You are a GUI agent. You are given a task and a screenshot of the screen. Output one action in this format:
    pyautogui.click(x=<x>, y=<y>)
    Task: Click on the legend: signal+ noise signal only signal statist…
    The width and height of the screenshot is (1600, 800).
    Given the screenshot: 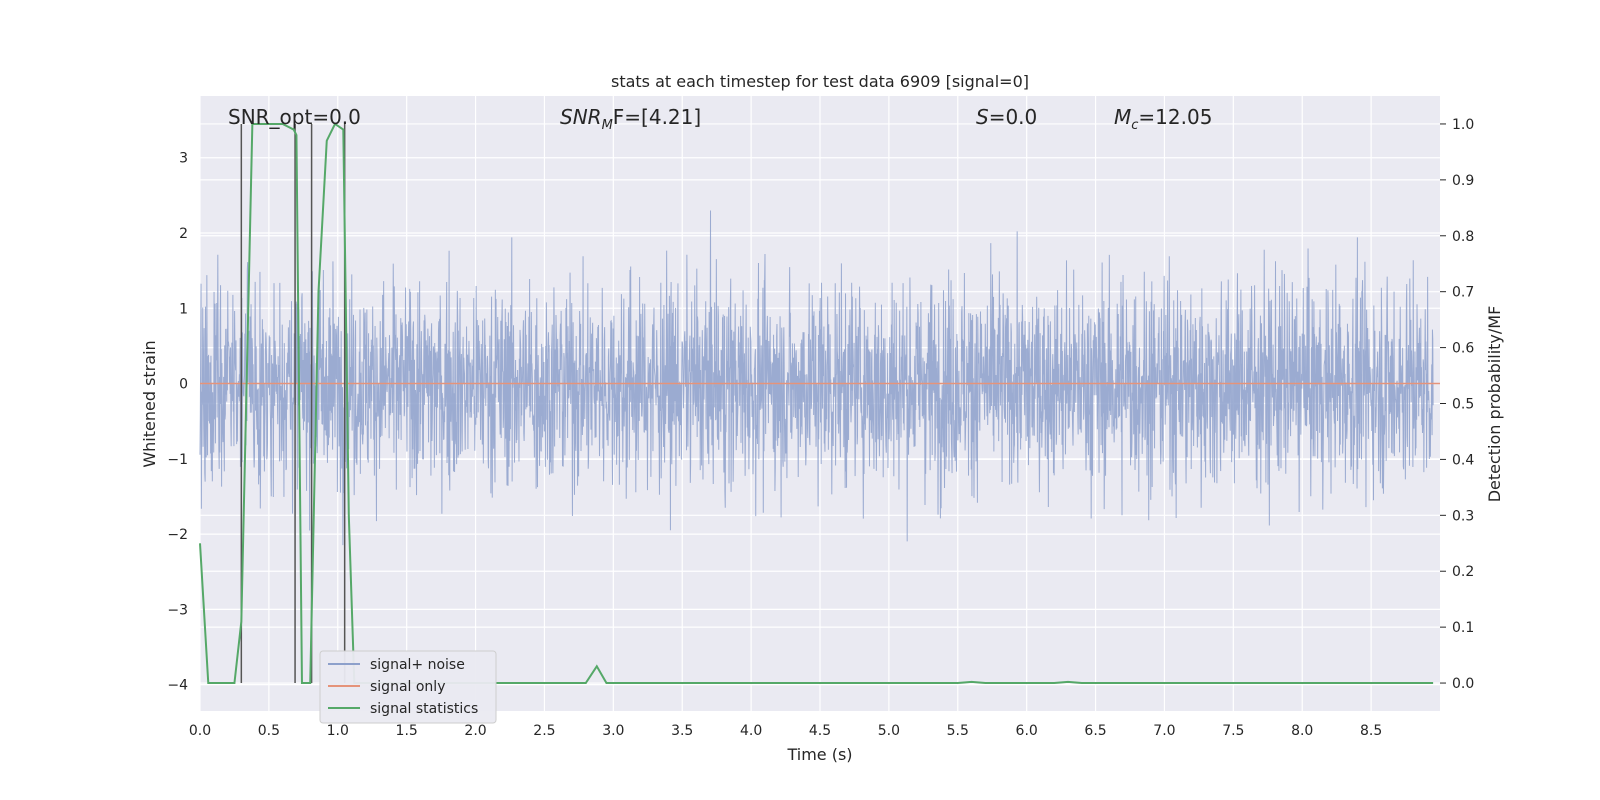 What is the action you would take?
    pyautogui.click(x=408, y=687)
    